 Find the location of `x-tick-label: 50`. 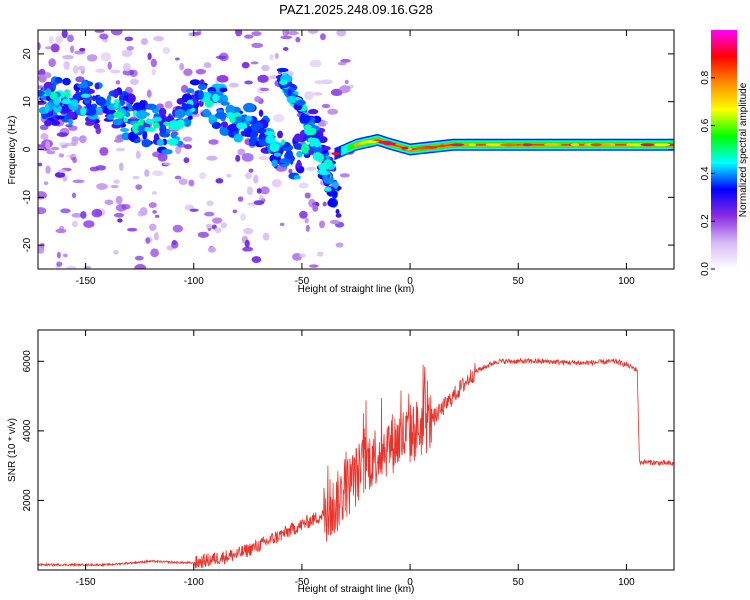

x-tick-label: 50 is located at coordinates (519, 281).